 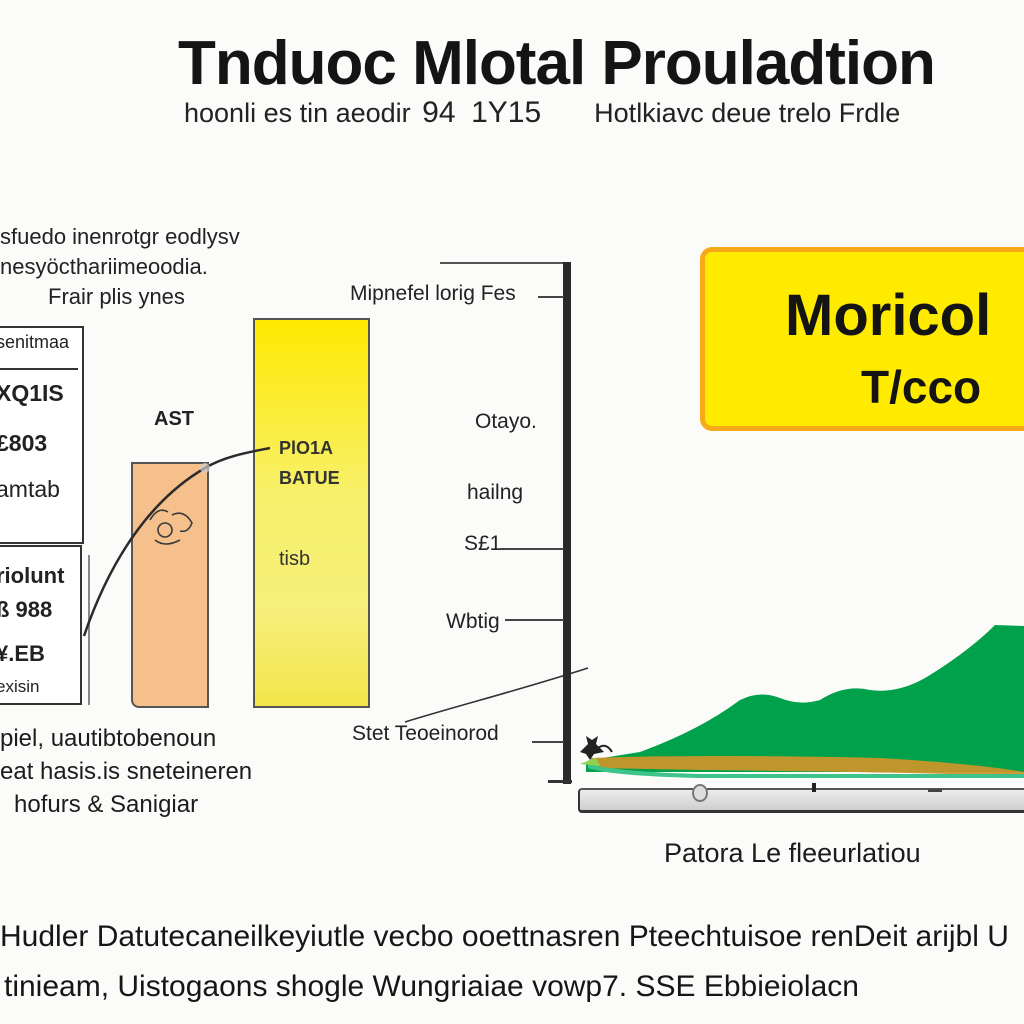 I want to click on callout-subtitle: T/cco, so click(x=921, y=387).